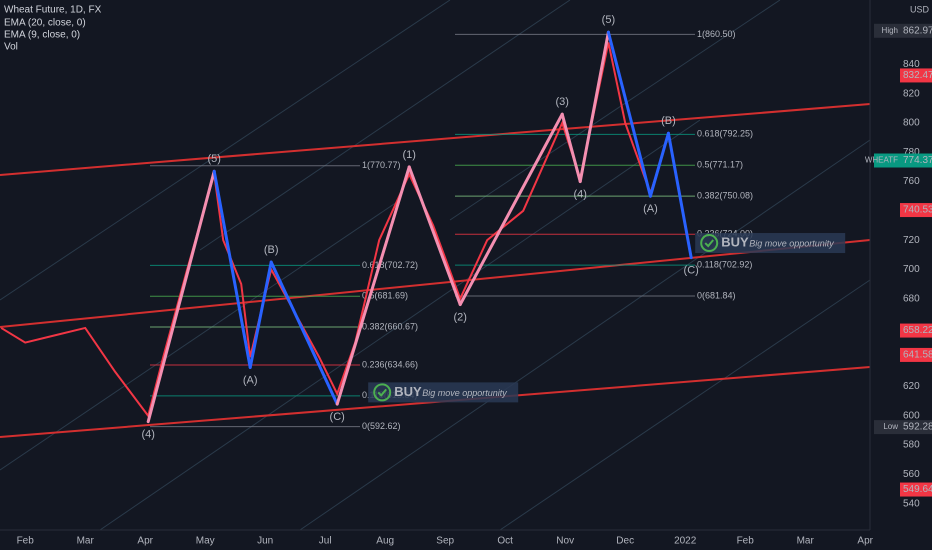 The height and width of the screenshot is (550, 932). What do you see at coordinates (716, 34) in the screenshot?
I see `fib-label: 1(860.50)` at bounding box center [716, 34].